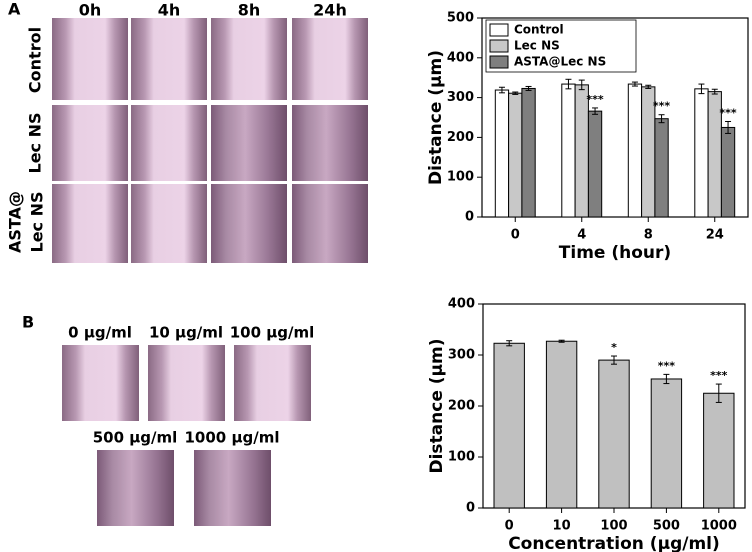 The width and height of the screenshot is (752, 552). Describe the element at coordinates (615, 253) in the screenshot. I see `x-axis-label: Time (hour)` at that location.